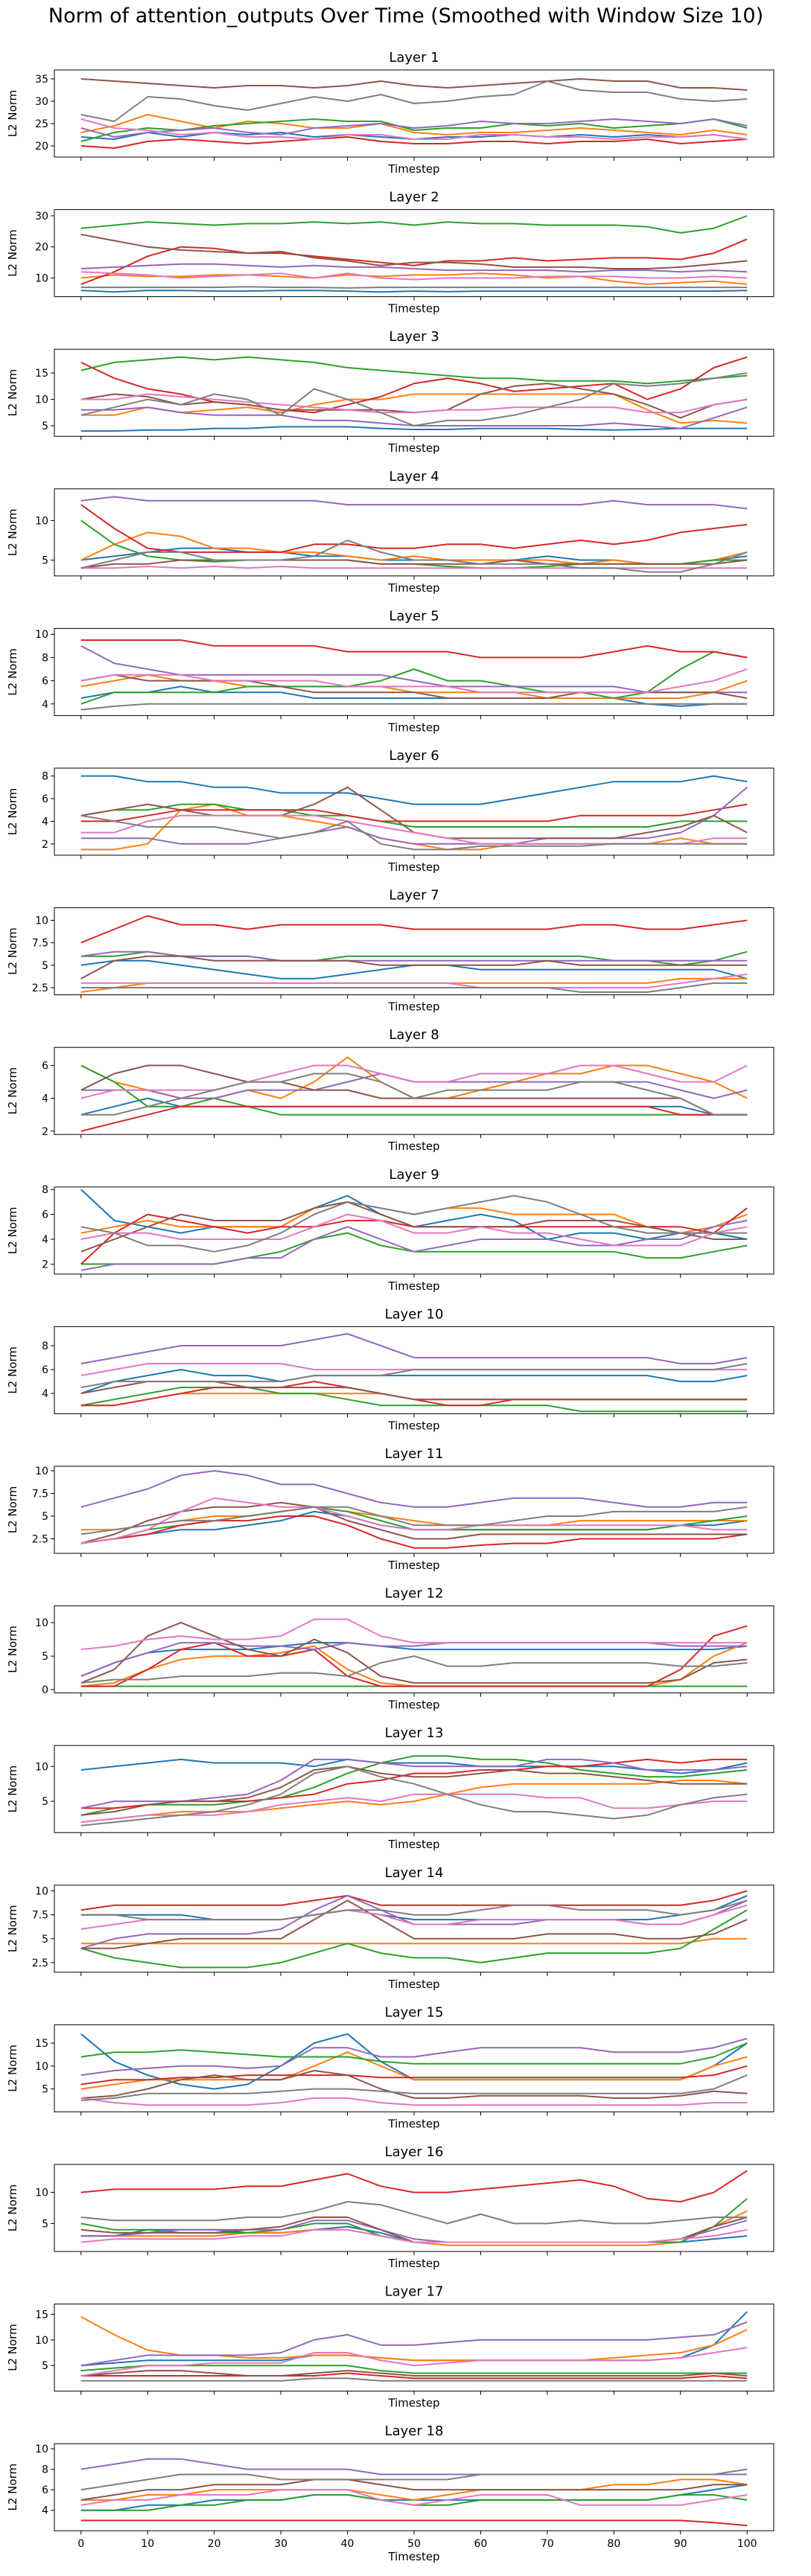  I want to click on subplot-title: Layer 4, so click(414, 477).